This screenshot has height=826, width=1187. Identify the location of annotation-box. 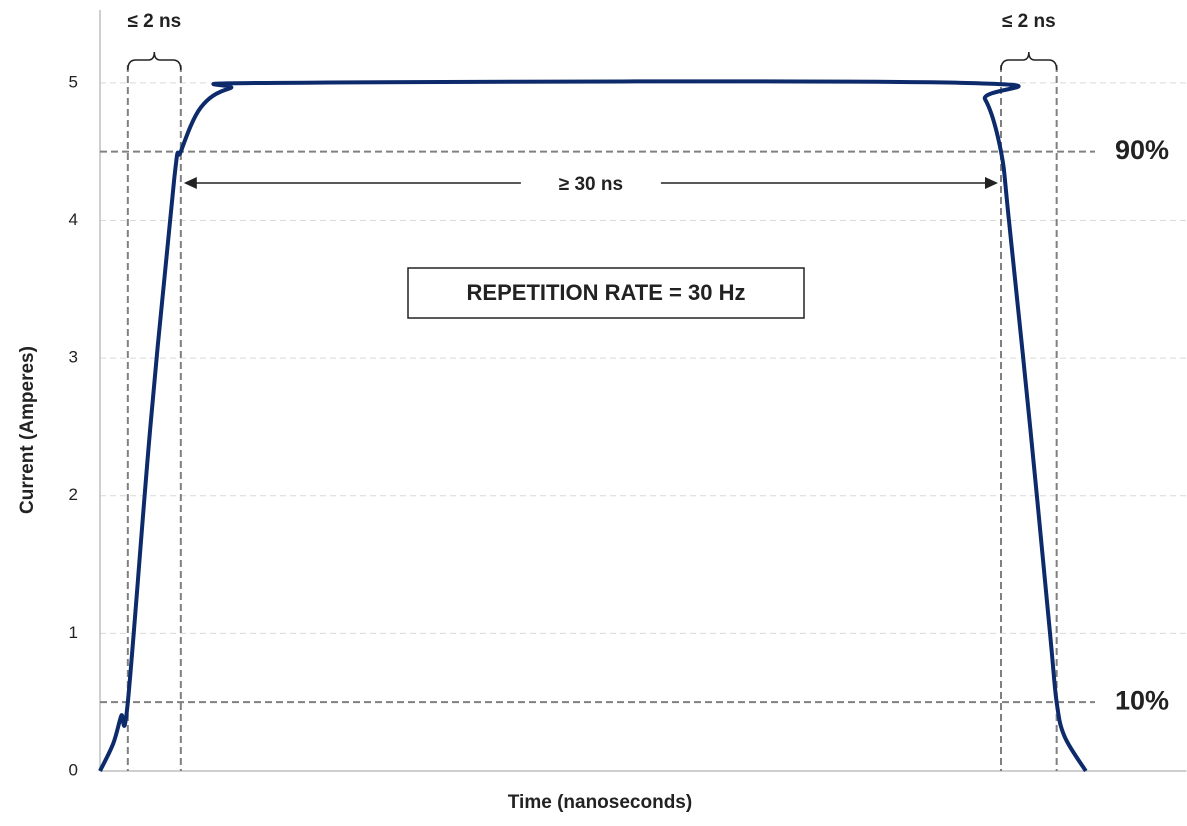
(606, 293).